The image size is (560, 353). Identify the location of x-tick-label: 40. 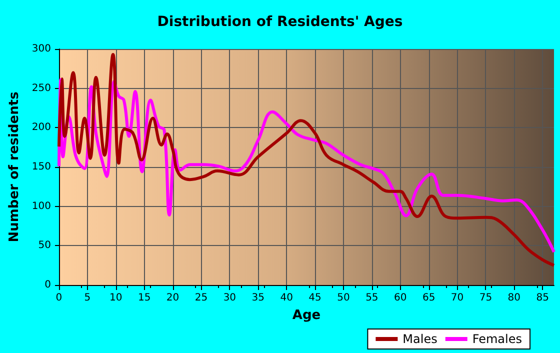
(286, 298).